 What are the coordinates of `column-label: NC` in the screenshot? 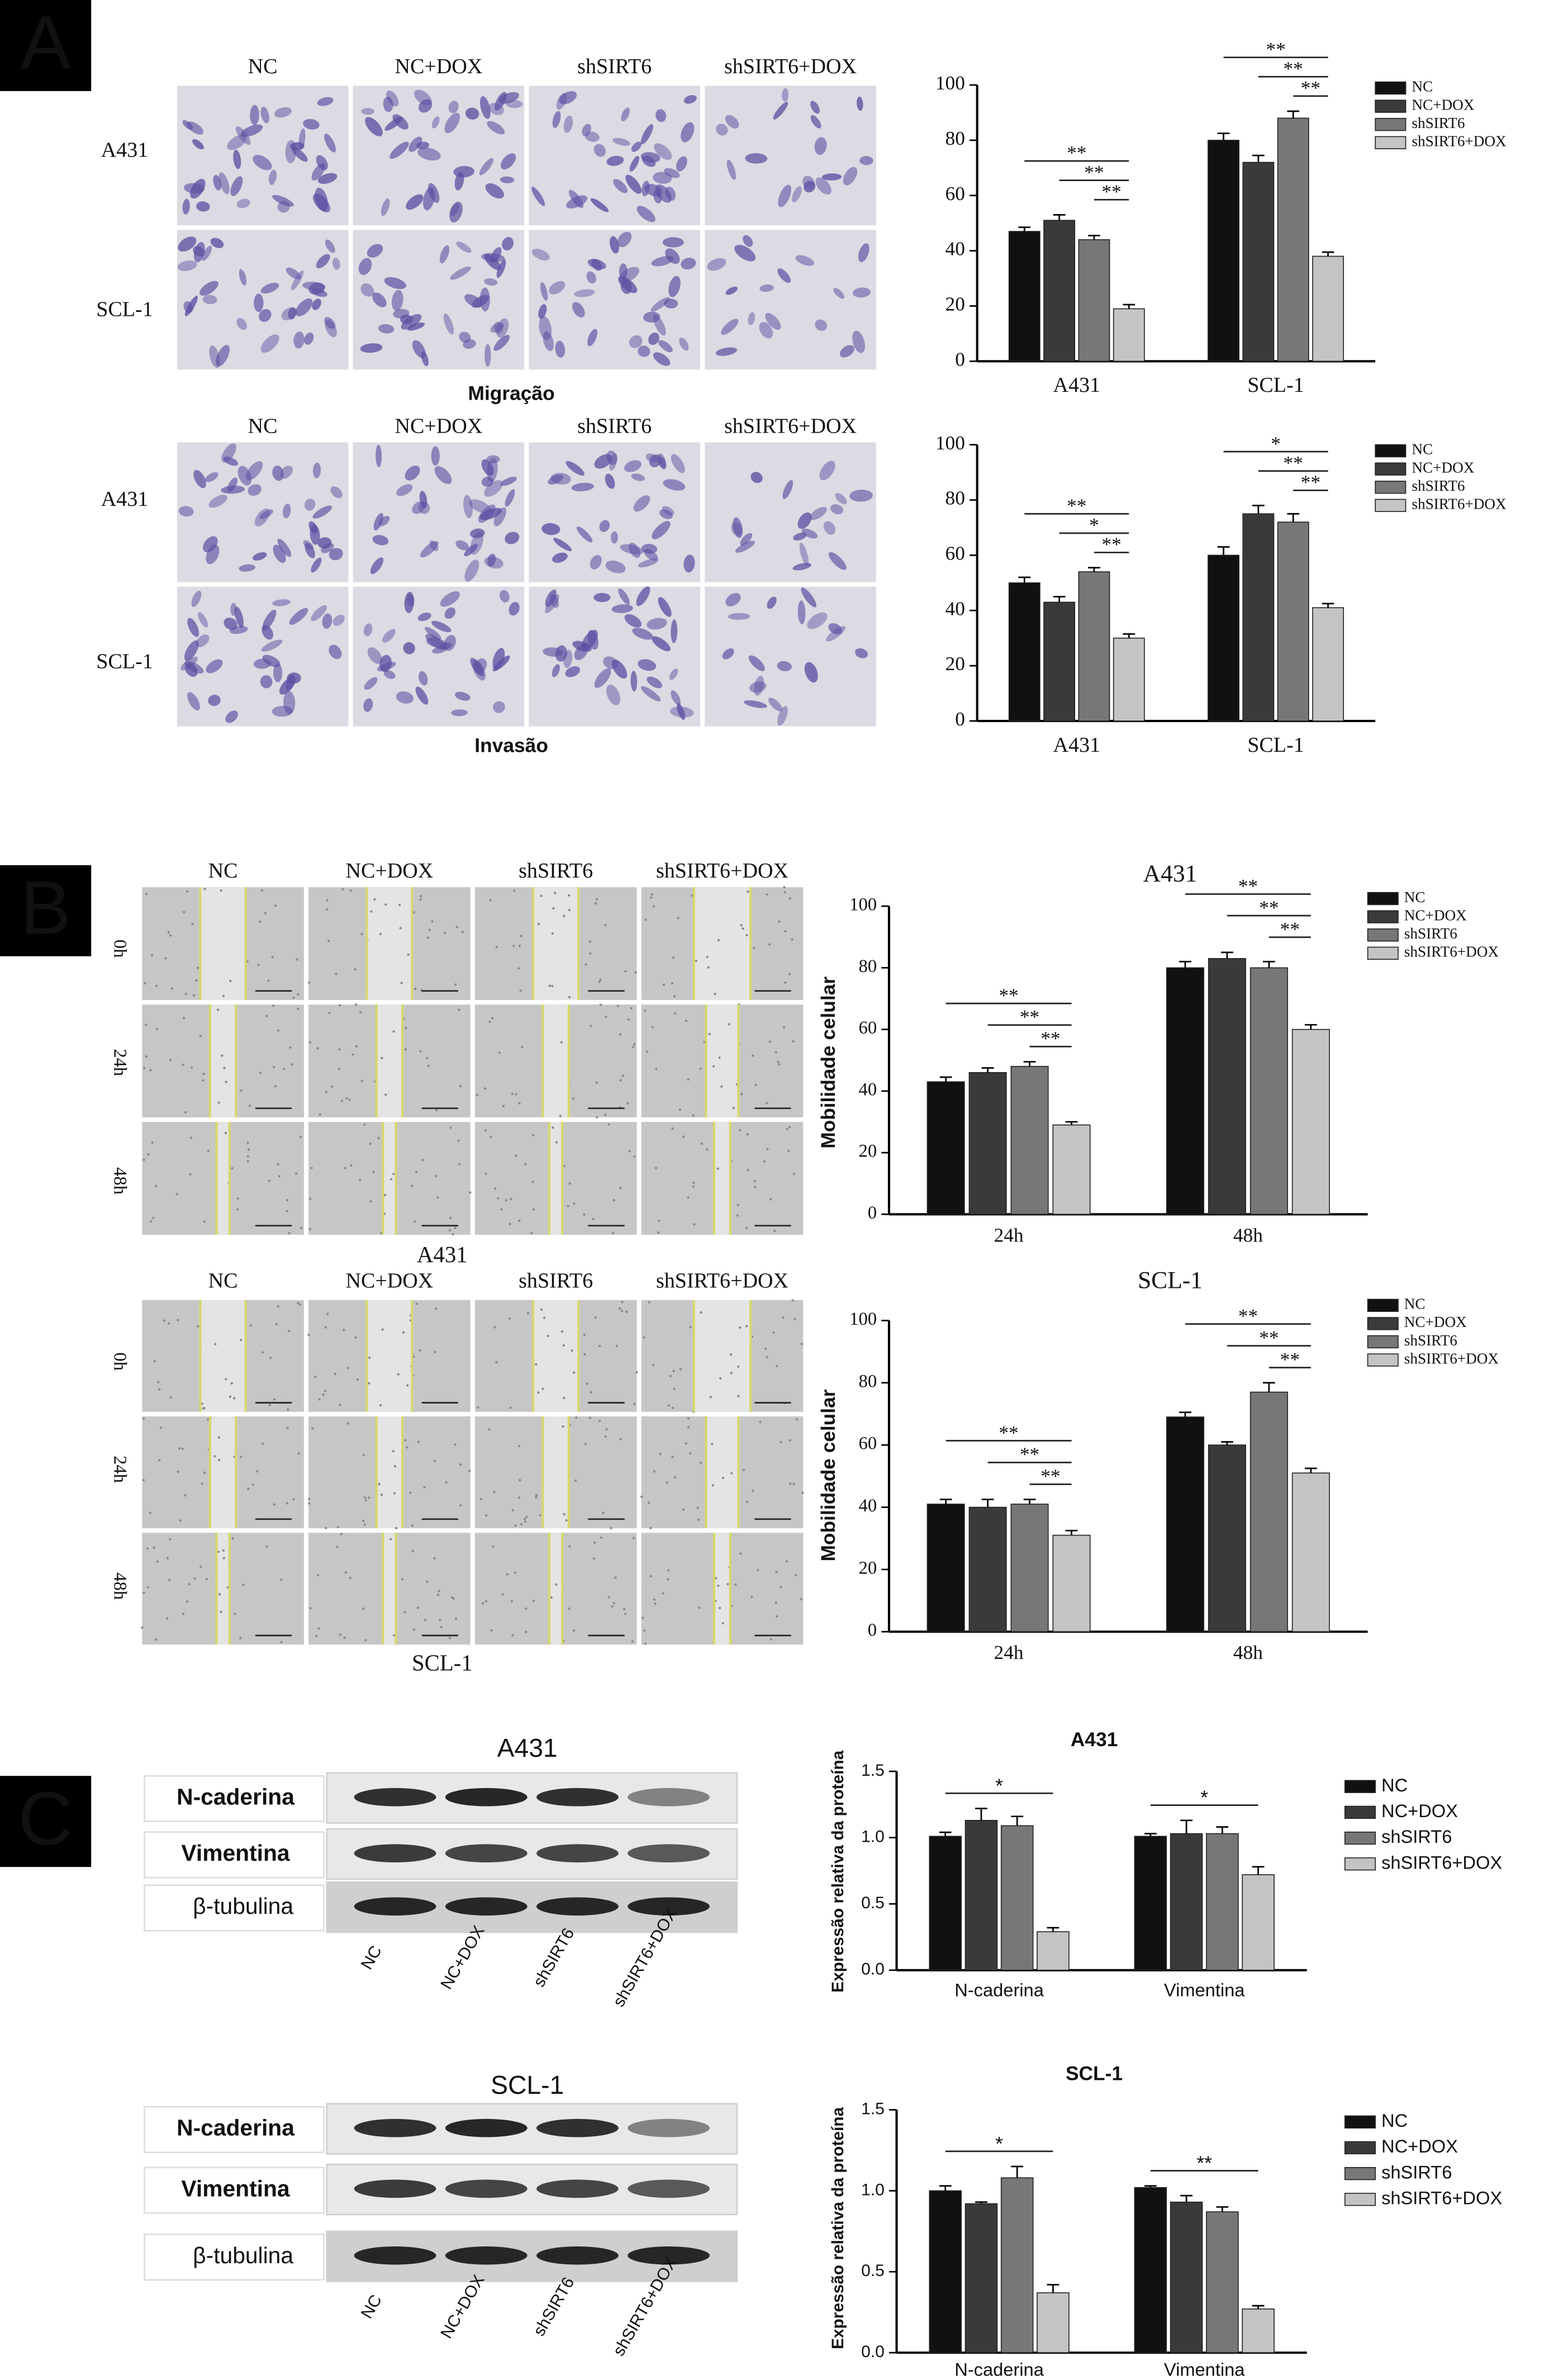 It's located at (263, 426).